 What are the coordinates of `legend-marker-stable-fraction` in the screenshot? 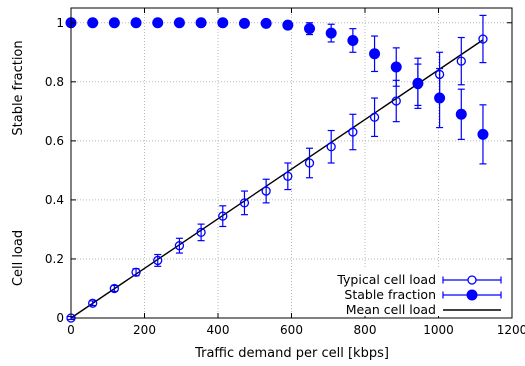 It's located at (472, 295).